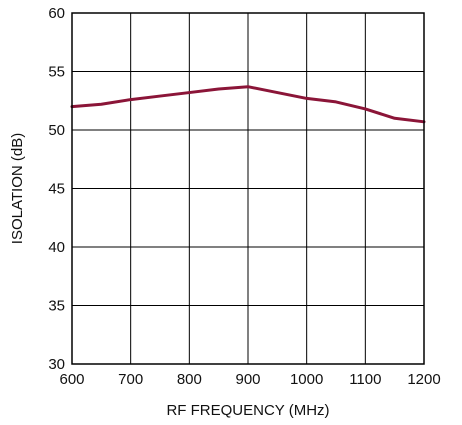  What do you see at coordinates (56, 364) in the screenshot?
I see `y-tick-label: 30` at bounding box center [56, 364].